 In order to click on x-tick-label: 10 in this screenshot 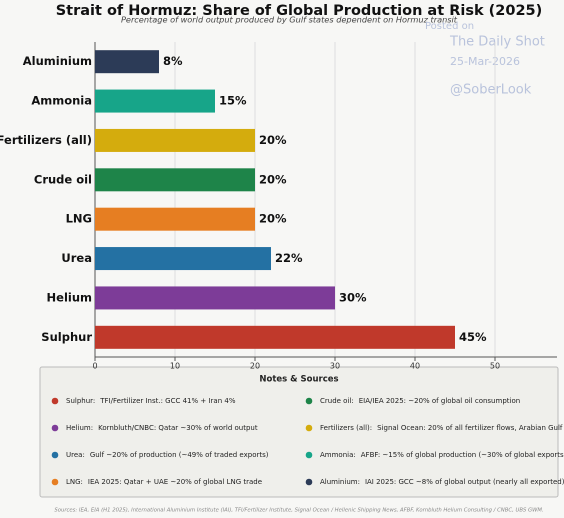, I will do `click(175, 366)`.